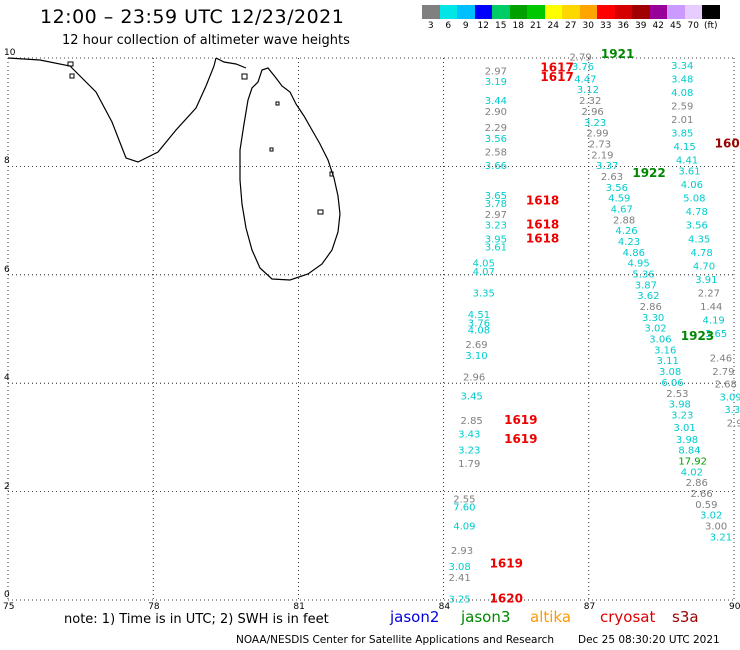  Describe the element at coordinates (506, 563) in the screenshot. I see `pass-time-label: 1619` at that location.